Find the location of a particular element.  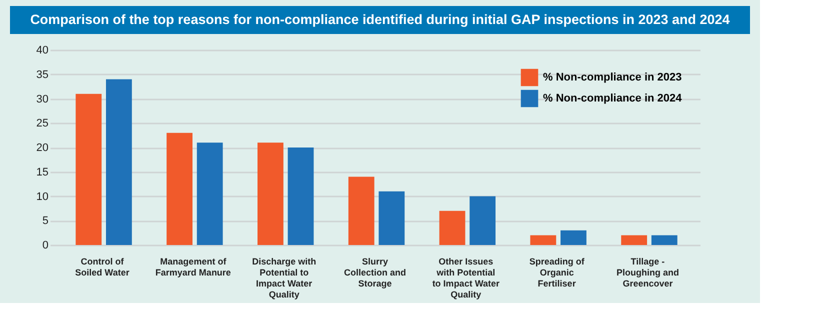

x-tick-label: Management of Farmyard Manure is located at coordinates (193, 267).